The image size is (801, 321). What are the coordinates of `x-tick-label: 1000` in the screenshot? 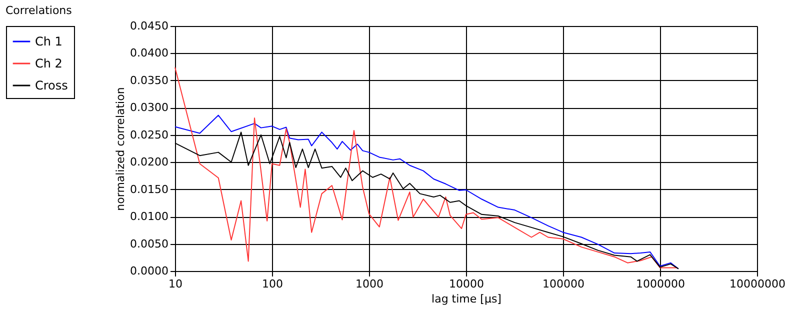 It's located at (370, 284).